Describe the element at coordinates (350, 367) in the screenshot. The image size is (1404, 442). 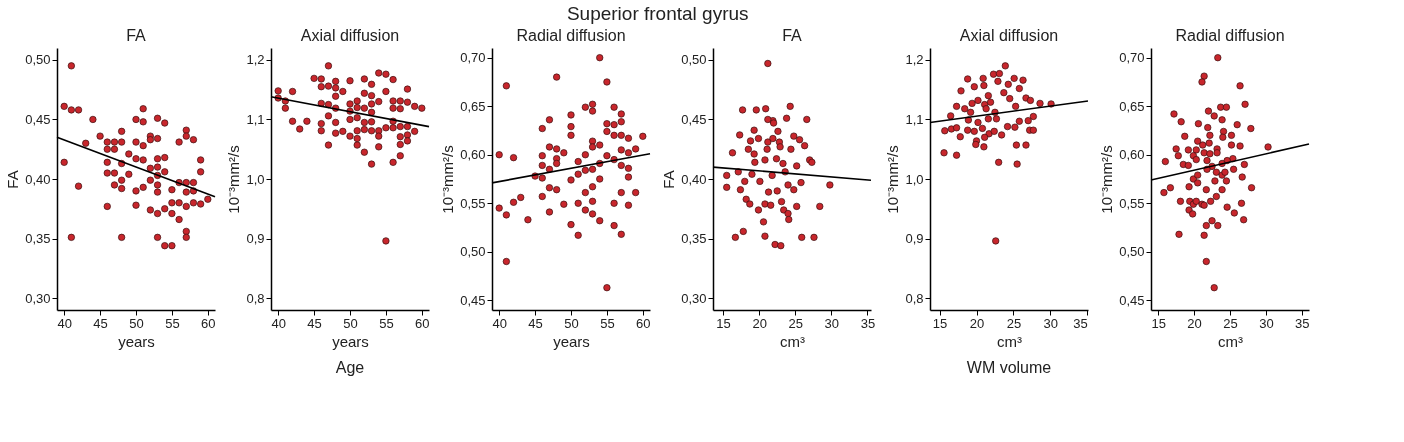
I see `text: Age` at that location.